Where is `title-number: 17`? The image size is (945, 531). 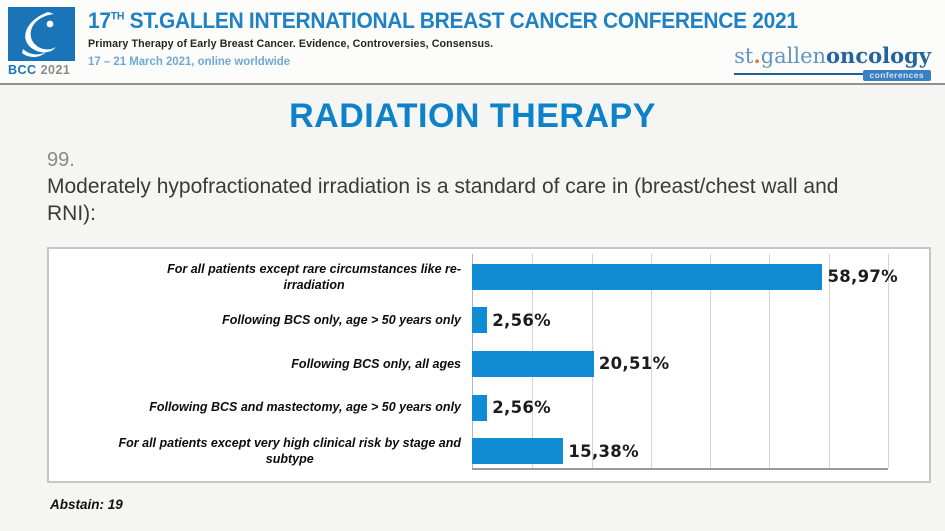 title-number: 17 is located at coordinates (99, 20).